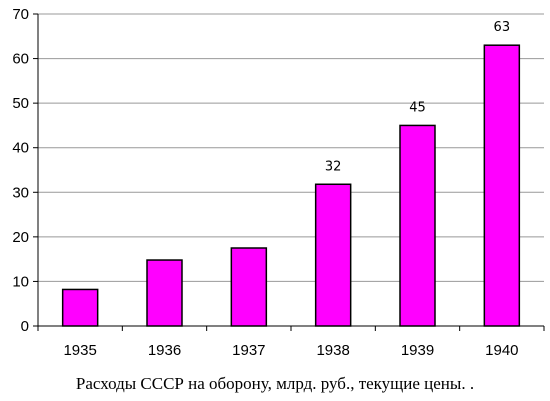 The height and width of the screenshot is (401, 550). Describe the element at coordinates (502, 27) in the screenshot. I see `data-label: 63` at that location.